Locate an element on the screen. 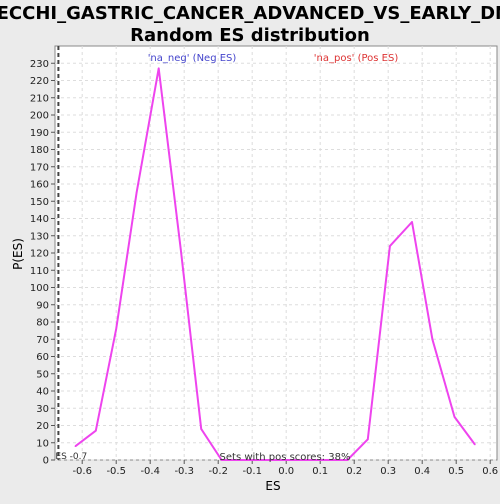 Image resolution: width=500 pixels, height=504 pixels. x-tick-label: 0.2 is located at coordinates (354, 471).